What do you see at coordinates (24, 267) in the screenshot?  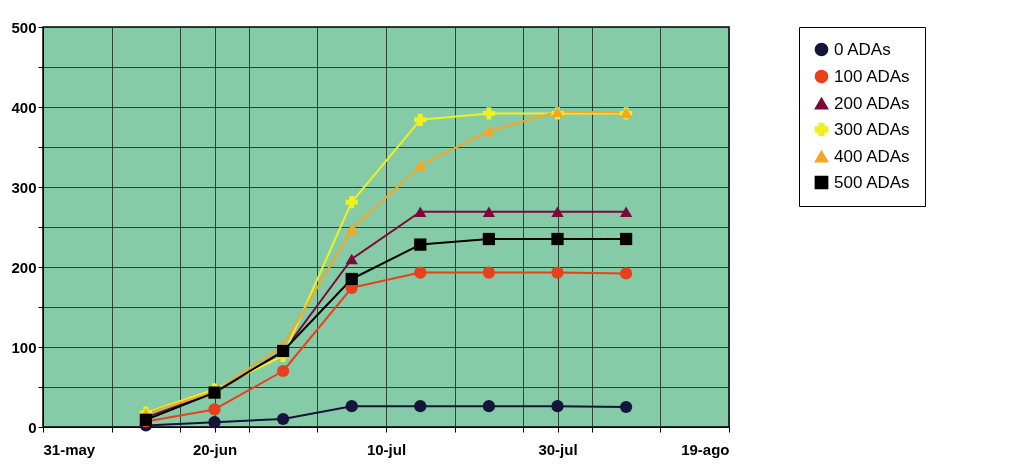 I see `y-tick-label: 200` at bounding box center [24, 267].